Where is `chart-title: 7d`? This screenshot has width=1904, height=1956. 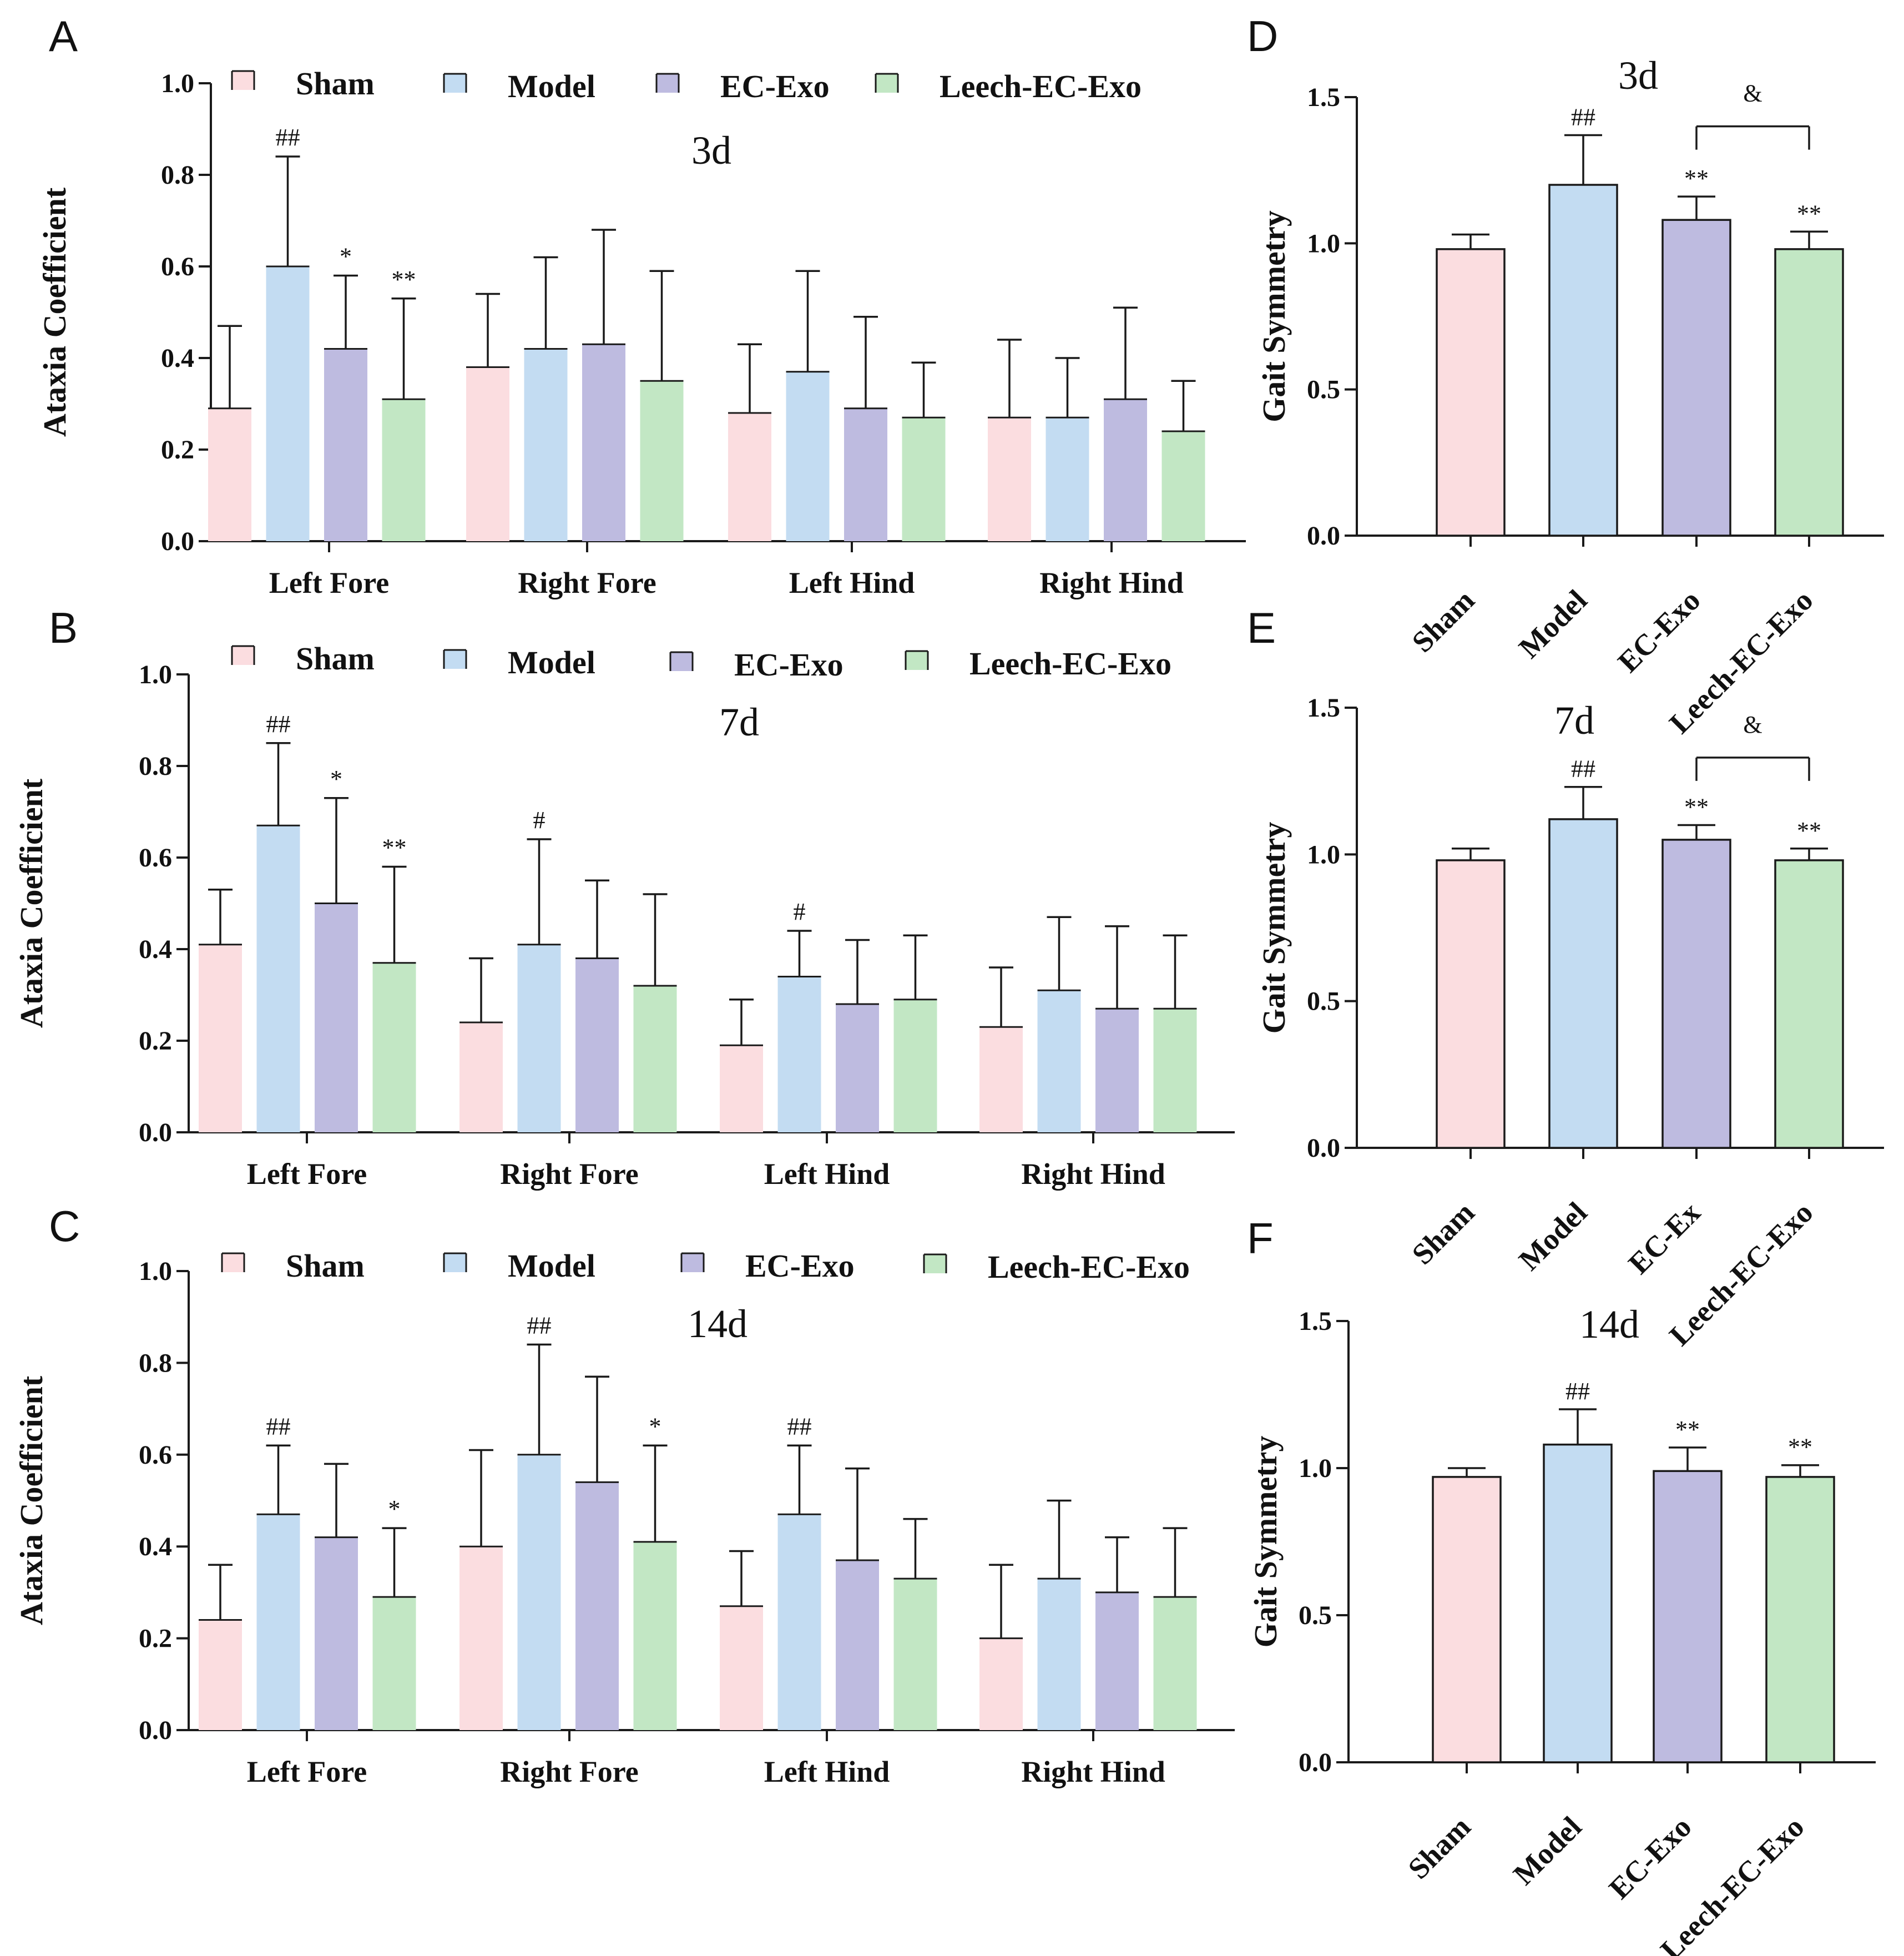 chart-title: 7d is located at coordinates (1574, 720).